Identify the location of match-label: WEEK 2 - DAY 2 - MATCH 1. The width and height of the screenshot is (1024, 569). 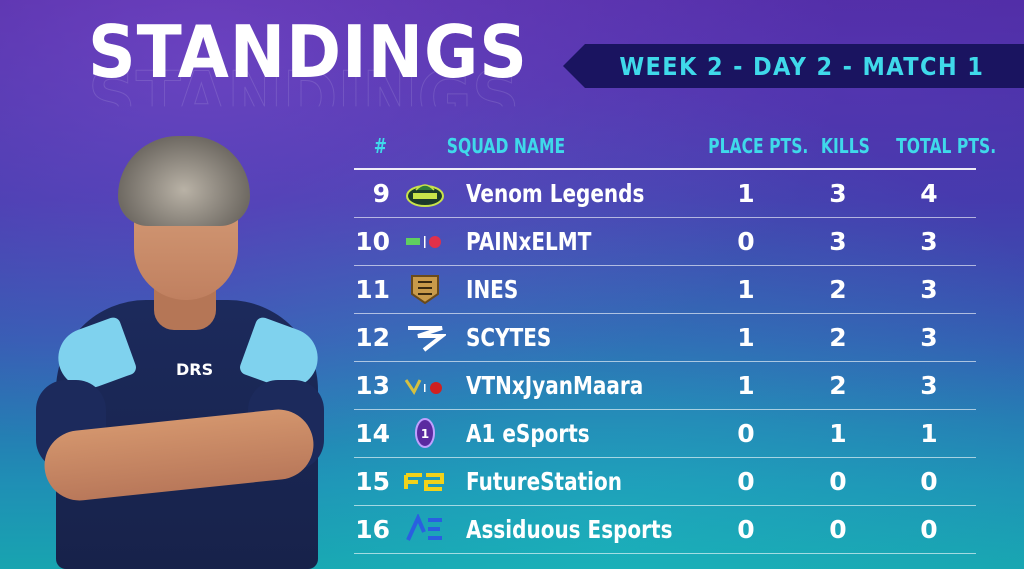
(802, 66).